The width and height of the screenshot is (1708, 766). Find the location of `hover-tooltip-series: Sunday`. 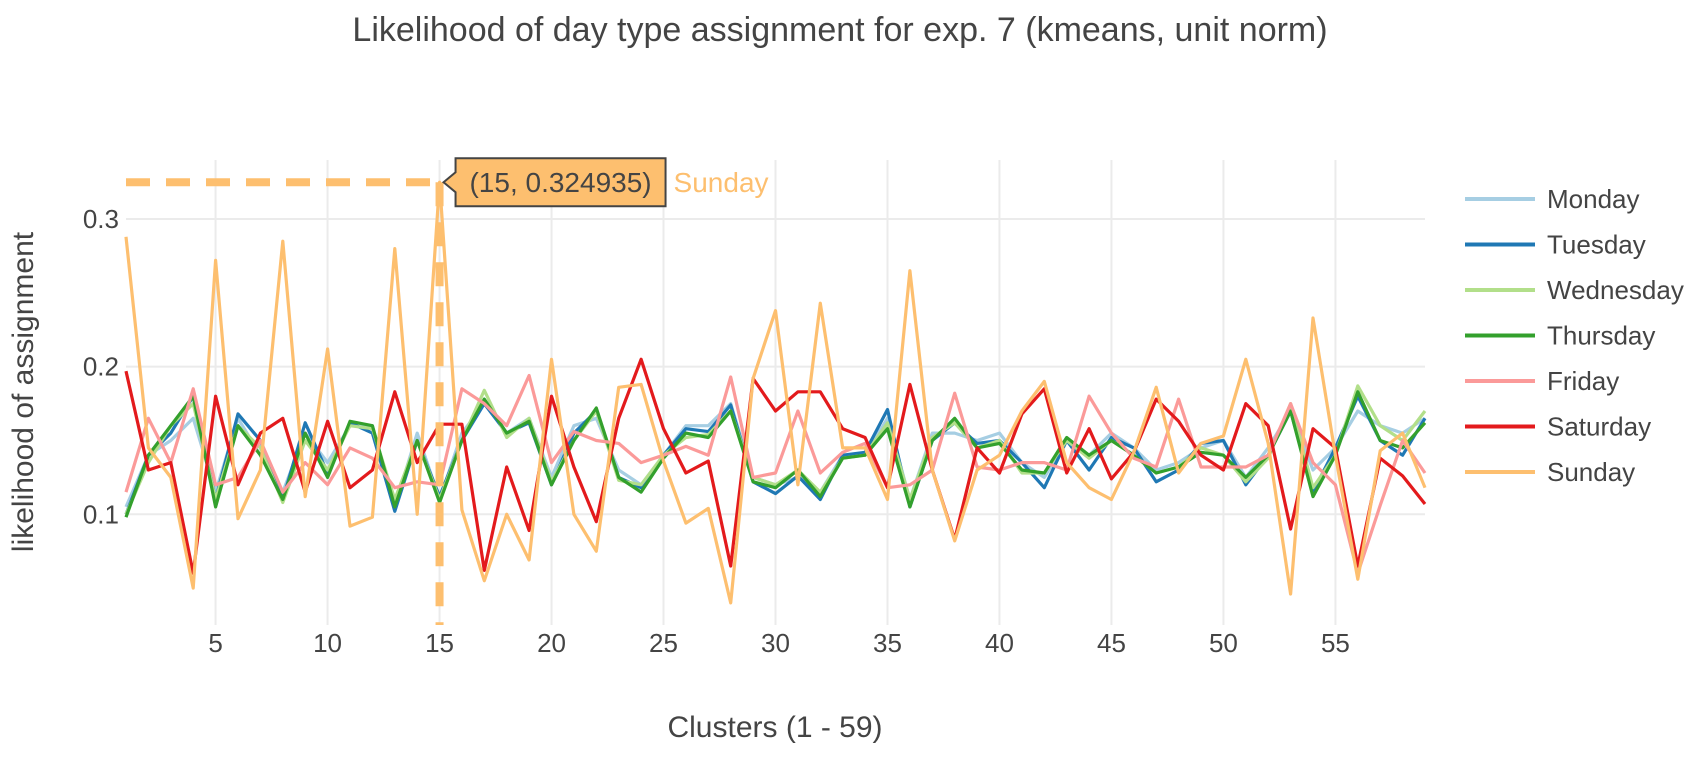

hover-tooltip-series: Sunday is located at coordinates (721, 182).